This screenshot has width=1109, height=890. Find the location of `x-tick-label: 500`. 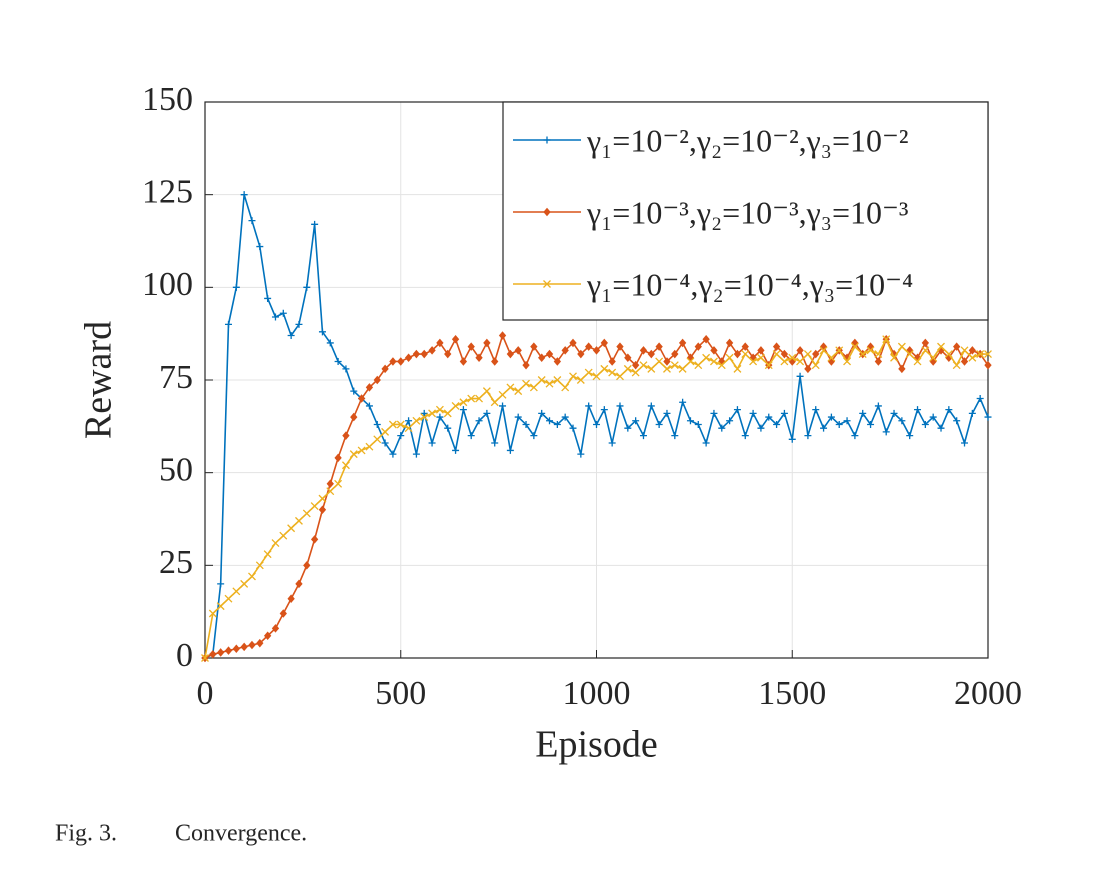

x-tick-label: 500 is located at coordinates (400, 693).